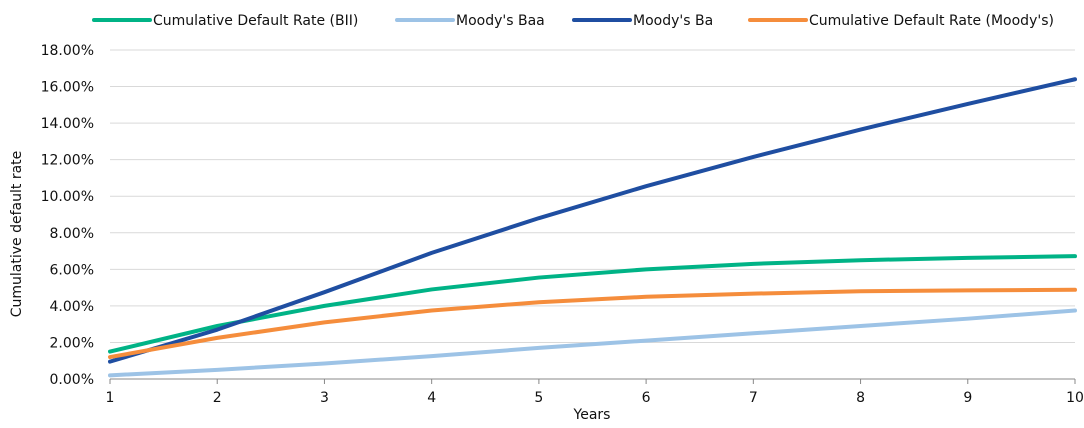 Image resolution: width=1084 pixels, height=428 pixels. What do you see at coordinates (1075, 398) in the screenshot?
I see `x-tick-label: 10` at bounding box center [1075, 398].